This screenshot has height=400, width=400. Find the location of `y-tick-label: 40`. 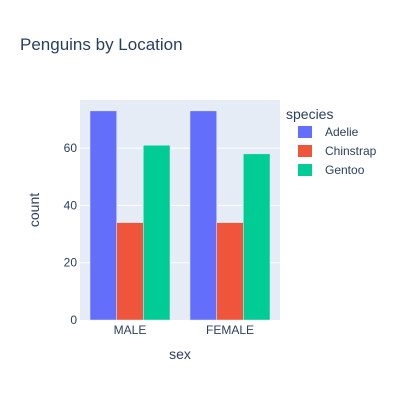

y-tick-label: 40 is located at coordinates (71, 205).